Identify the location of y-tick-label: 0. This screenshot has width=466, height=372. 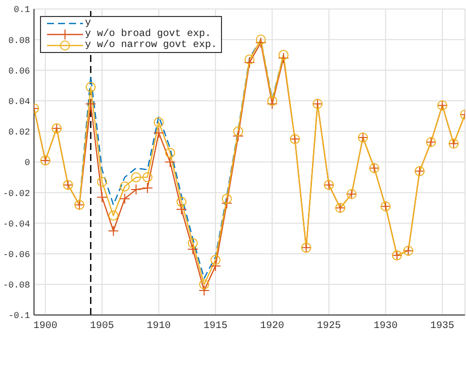
(27, 163).